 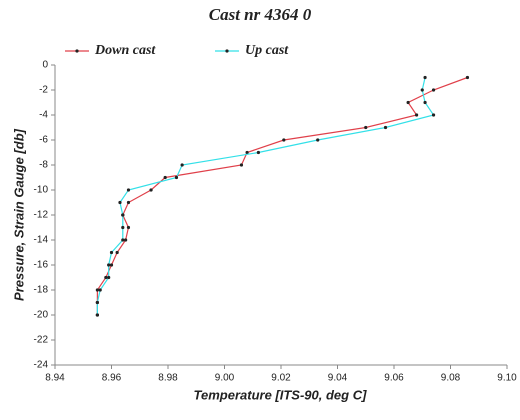 I want to click on y-tick-label: -2, so click(x=43, y=90).